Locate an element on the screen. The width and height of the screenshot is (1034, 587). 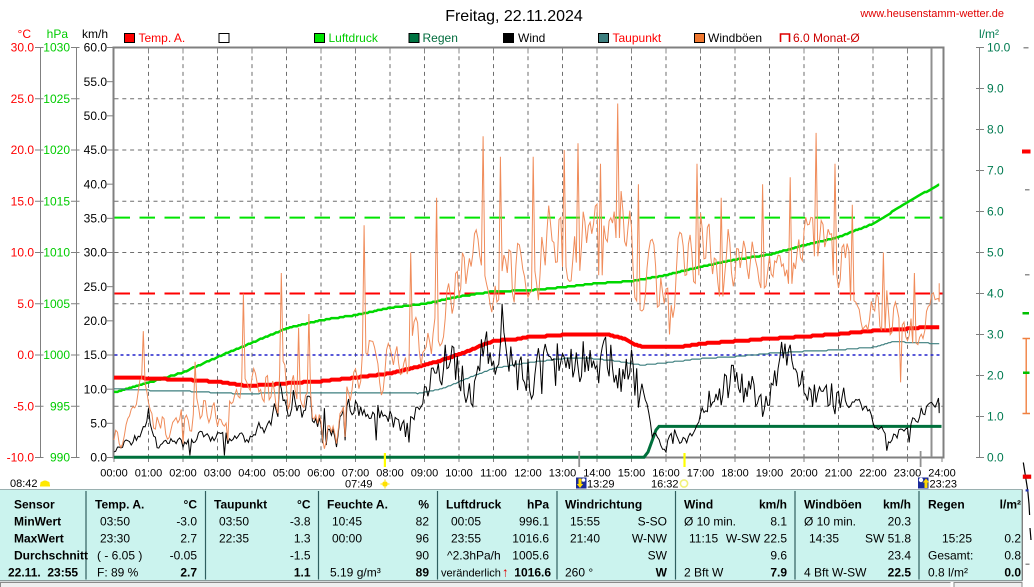
svg-text: 10:00 is located at coordinates (459, 474).